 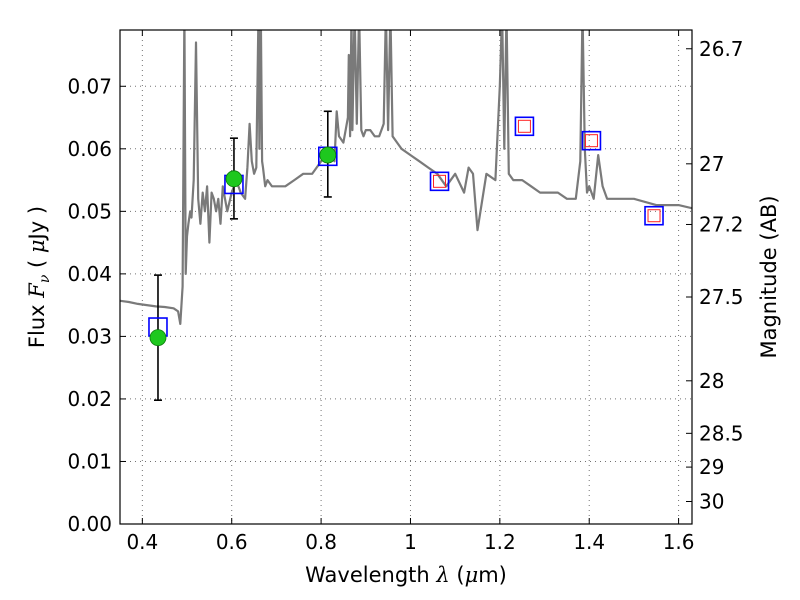 What do you see at coordinates (721, 297) in the screenshot?
I see `right-tick-label: 27.5` at bounding box center [721, 297].